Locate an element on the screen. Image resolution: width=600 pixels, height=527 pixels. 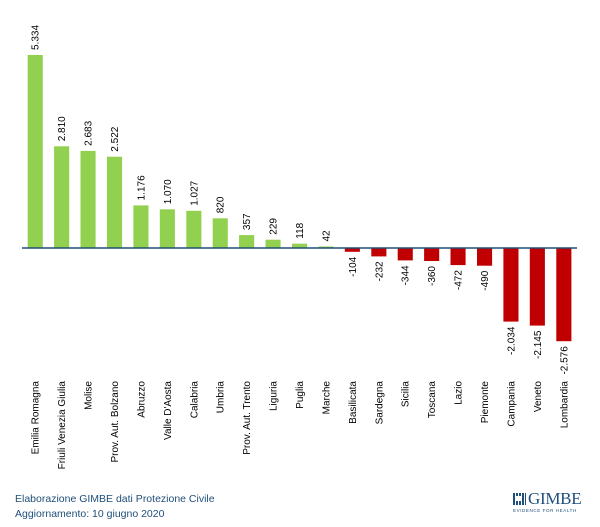
data-label: 5.334 is located at coordinates (36, 37).